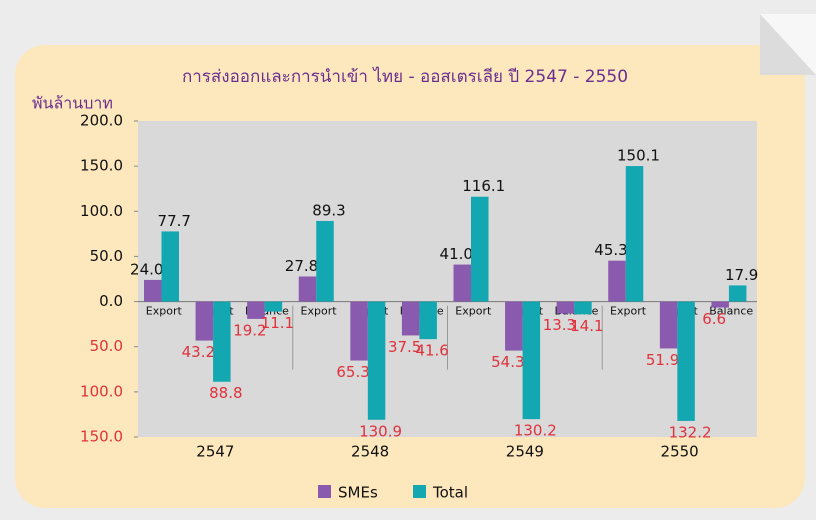 This screenshot has width=816, height=520. What do you see at coordinates (535, 431) in the screenshot?
I see `data-label: 130.2` at bounding box center [535, 431].